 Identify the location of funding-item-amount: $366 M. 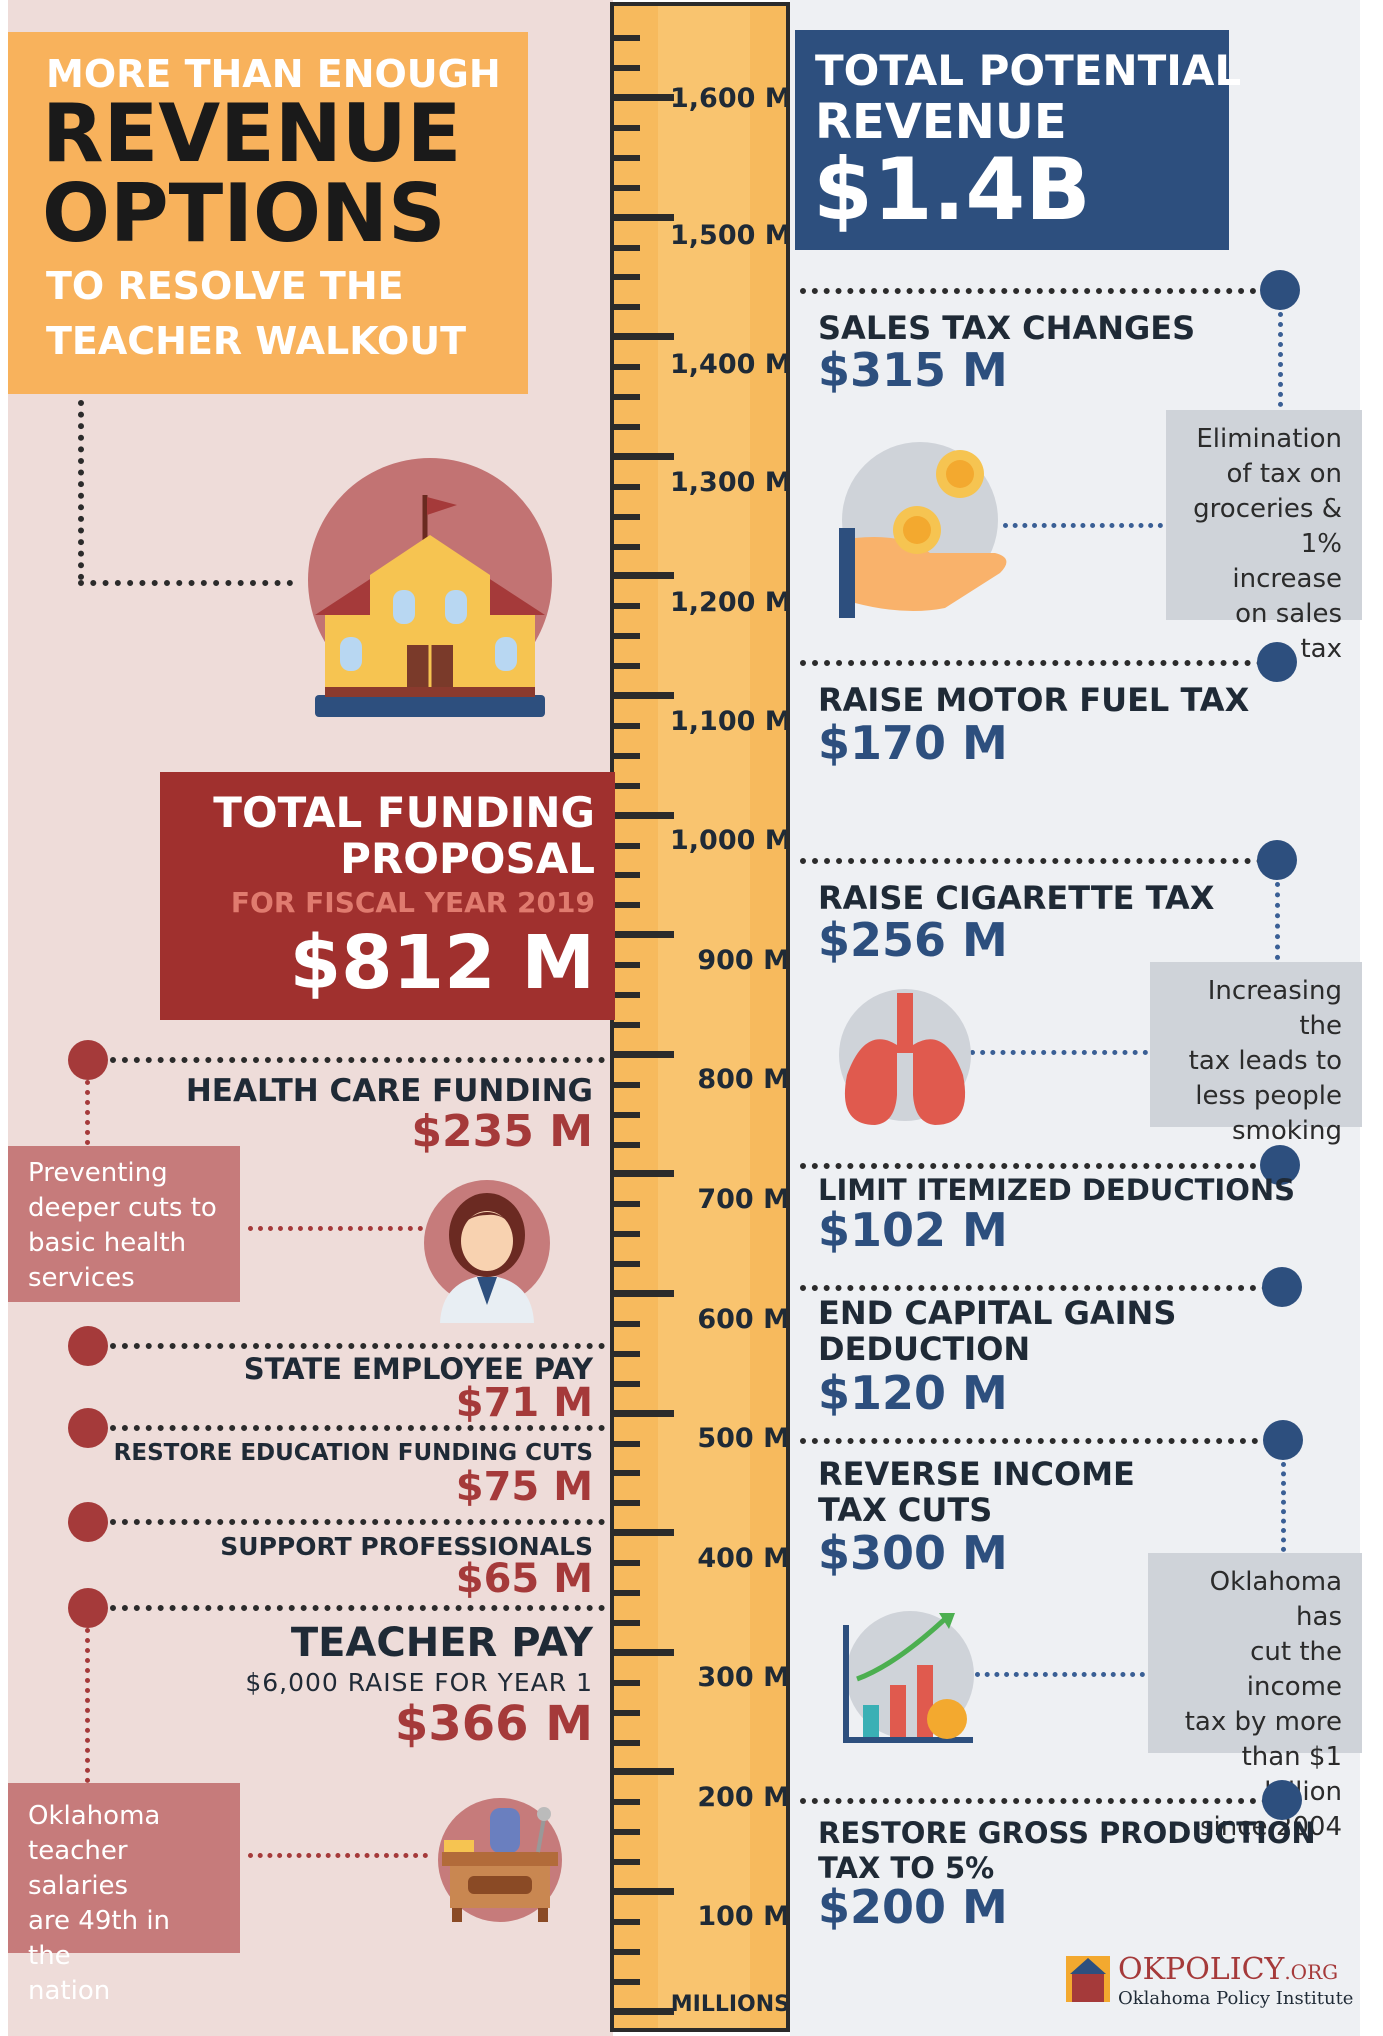
(493, 1724).